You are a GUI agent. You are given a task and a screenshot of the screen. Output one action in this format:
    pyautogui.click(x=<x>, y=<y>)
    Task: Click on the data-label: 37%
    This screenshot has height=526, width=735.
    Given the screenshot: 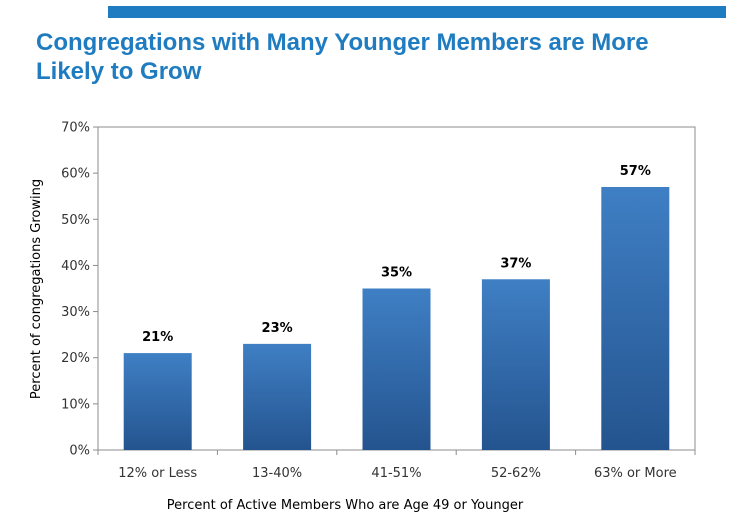 What is the action you would take?
    pyautogui.click(x=515, y=263)
    